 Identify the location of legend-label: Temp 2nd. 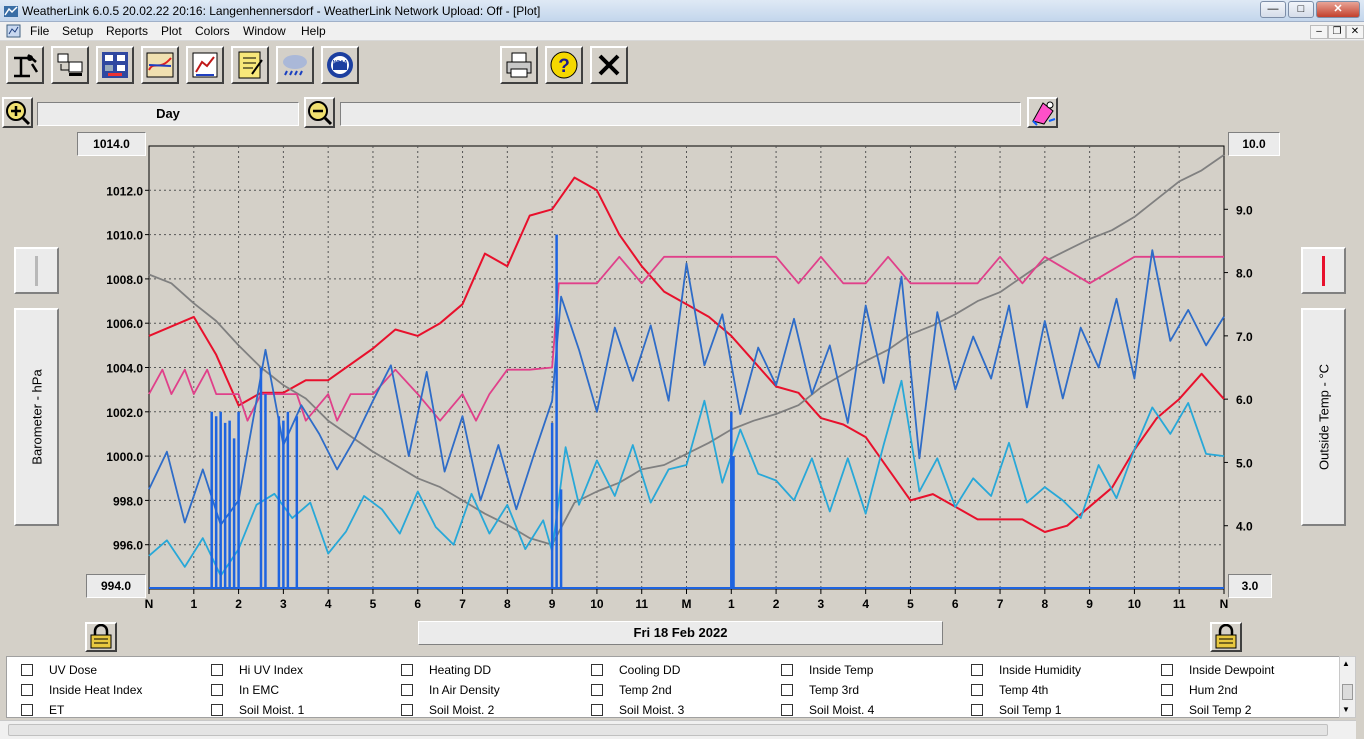
(645, 690).